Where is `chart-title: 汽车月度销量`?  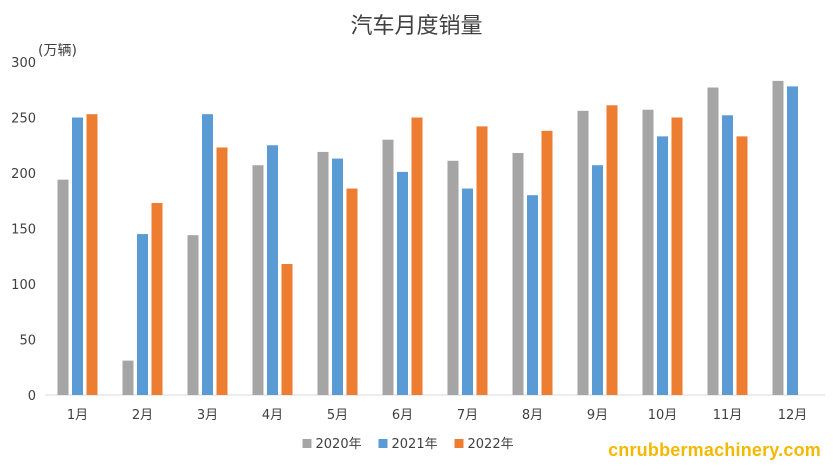 chart-title: 汽车月度销量 is located at coordinates (416, 26).